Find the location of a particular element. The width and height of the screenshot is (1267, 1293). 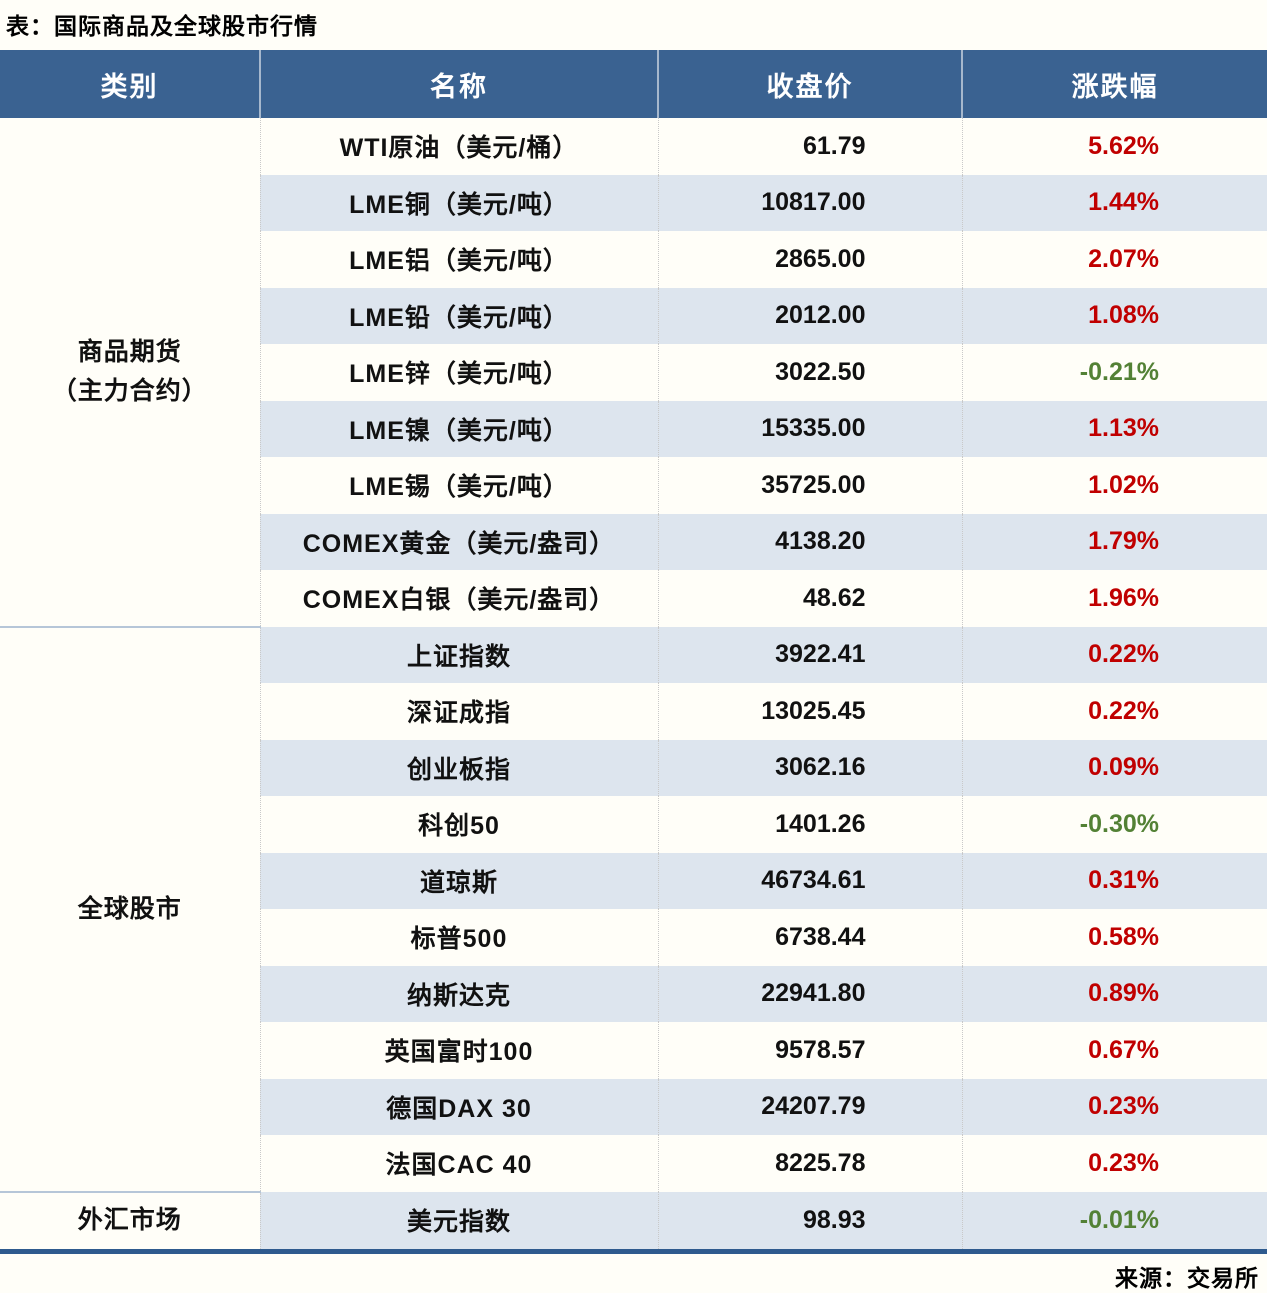

change-percent-cell: 0.31% is located at coordinates (1114, 880).